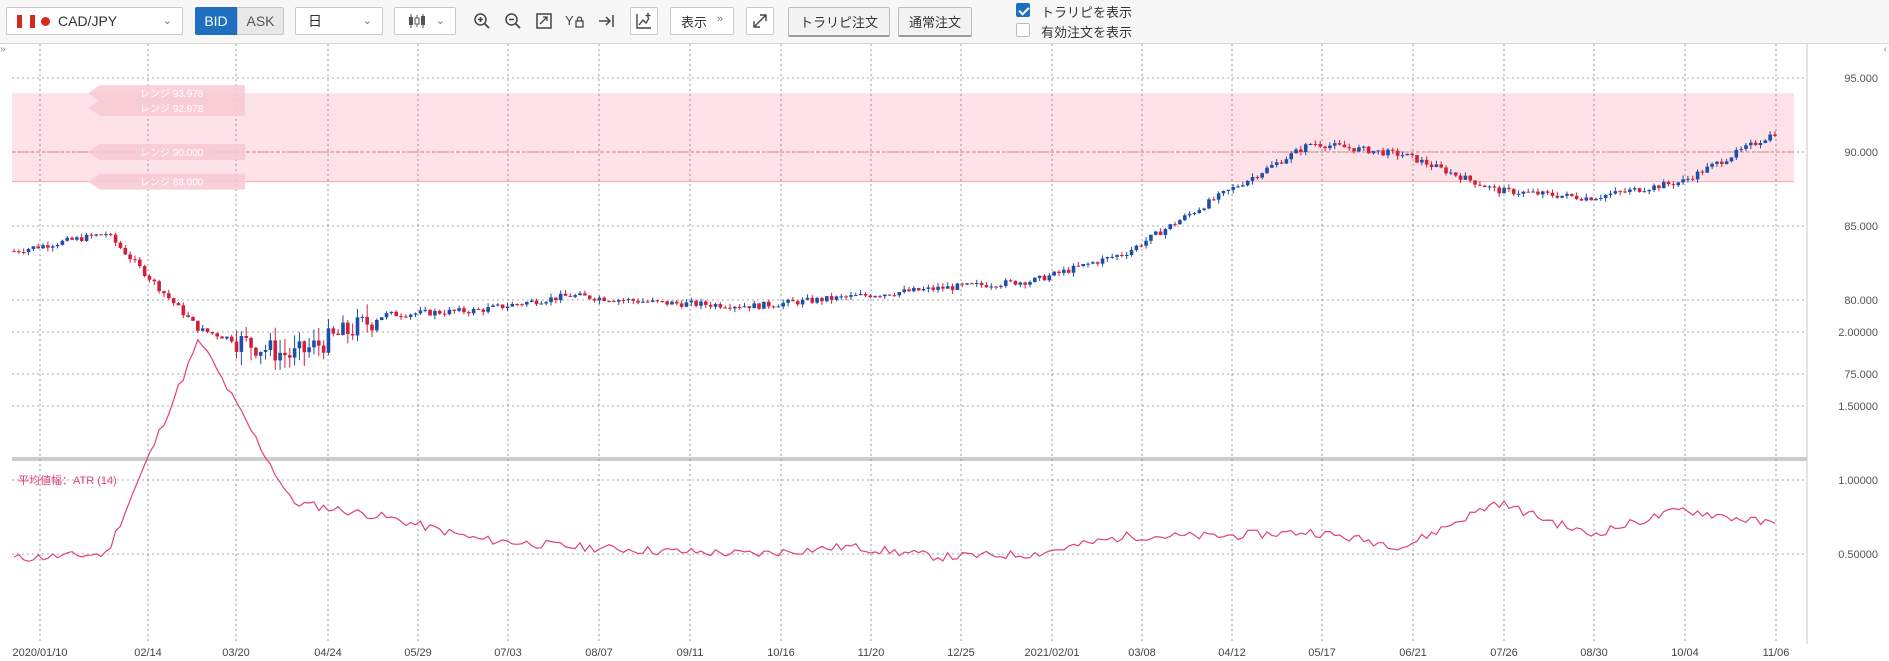 The width and height of the screenshot is (1889, 661). Describe the element at coordinates (690, 653) in the screenshot. I see `x-tick-label: 09/11` at that location.